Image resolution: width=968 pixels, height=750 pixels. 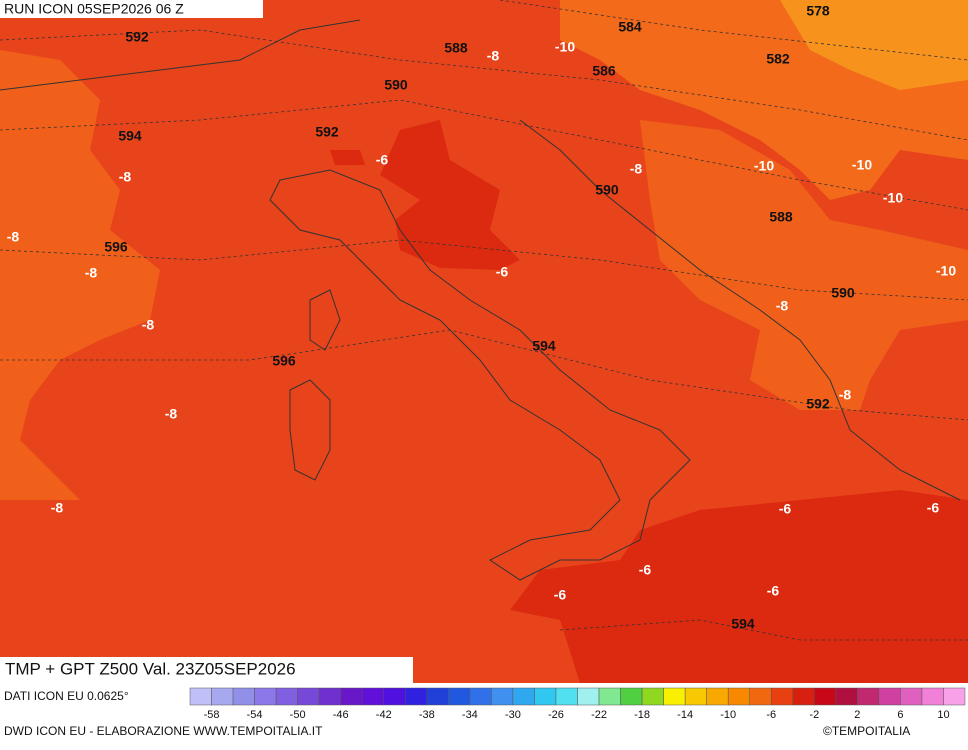 What do you see at coordinates (470, 715) in the screenshot?
I see `colorbar-label: -34` at bounding box center [470, 715].